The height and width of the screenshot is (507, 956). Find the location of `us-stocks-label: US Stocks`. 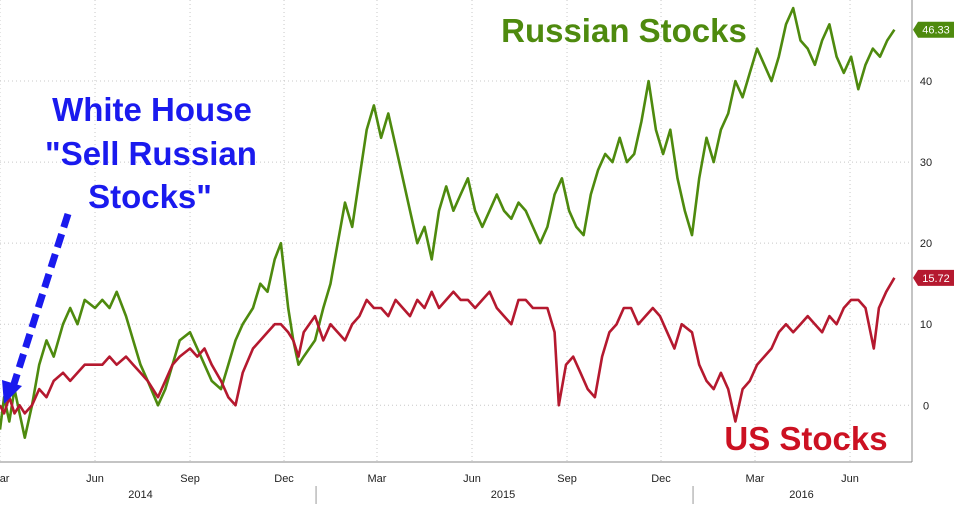

us-stocks-label: US Stocks is located at coordinates (805, 438).